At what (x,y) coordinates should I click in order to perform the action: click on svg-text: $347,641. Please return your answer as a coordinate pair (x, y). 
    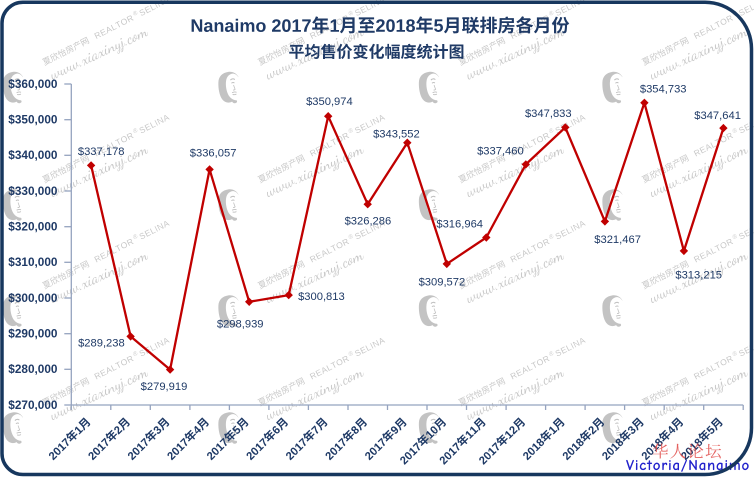
    Looking at the image, I should click on (717, 116).